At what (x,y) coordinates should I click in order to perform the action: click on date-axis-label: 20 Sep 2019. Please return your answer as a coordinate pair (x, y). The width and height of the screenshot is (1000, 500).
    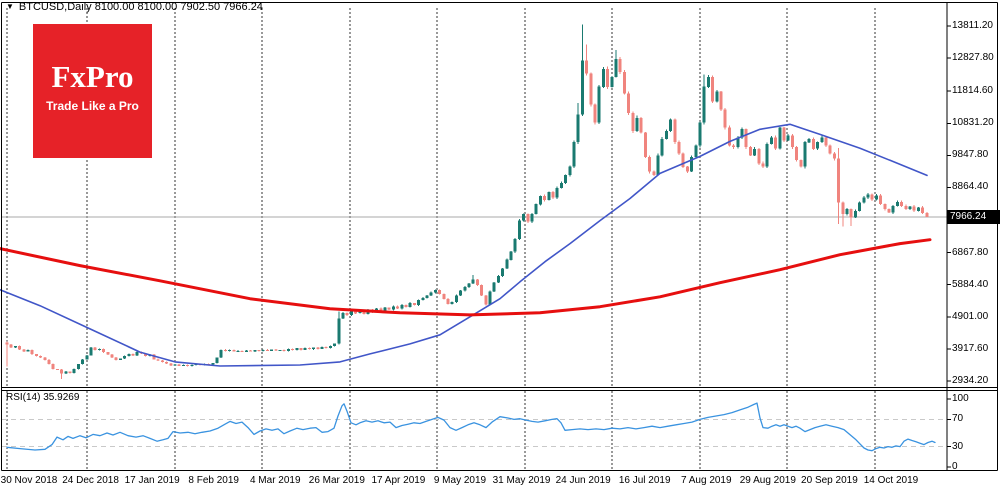
    Looking at the image, I should click on (829, 480).